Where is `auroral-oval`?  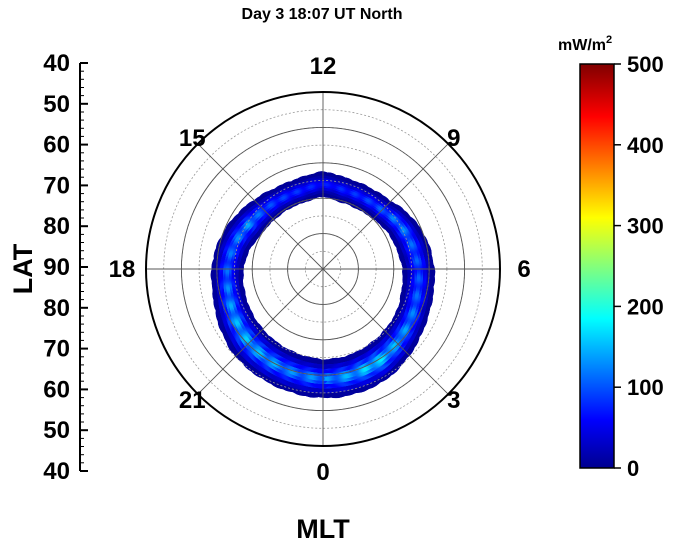
auroral-oval is located at coordinates (323, 285).